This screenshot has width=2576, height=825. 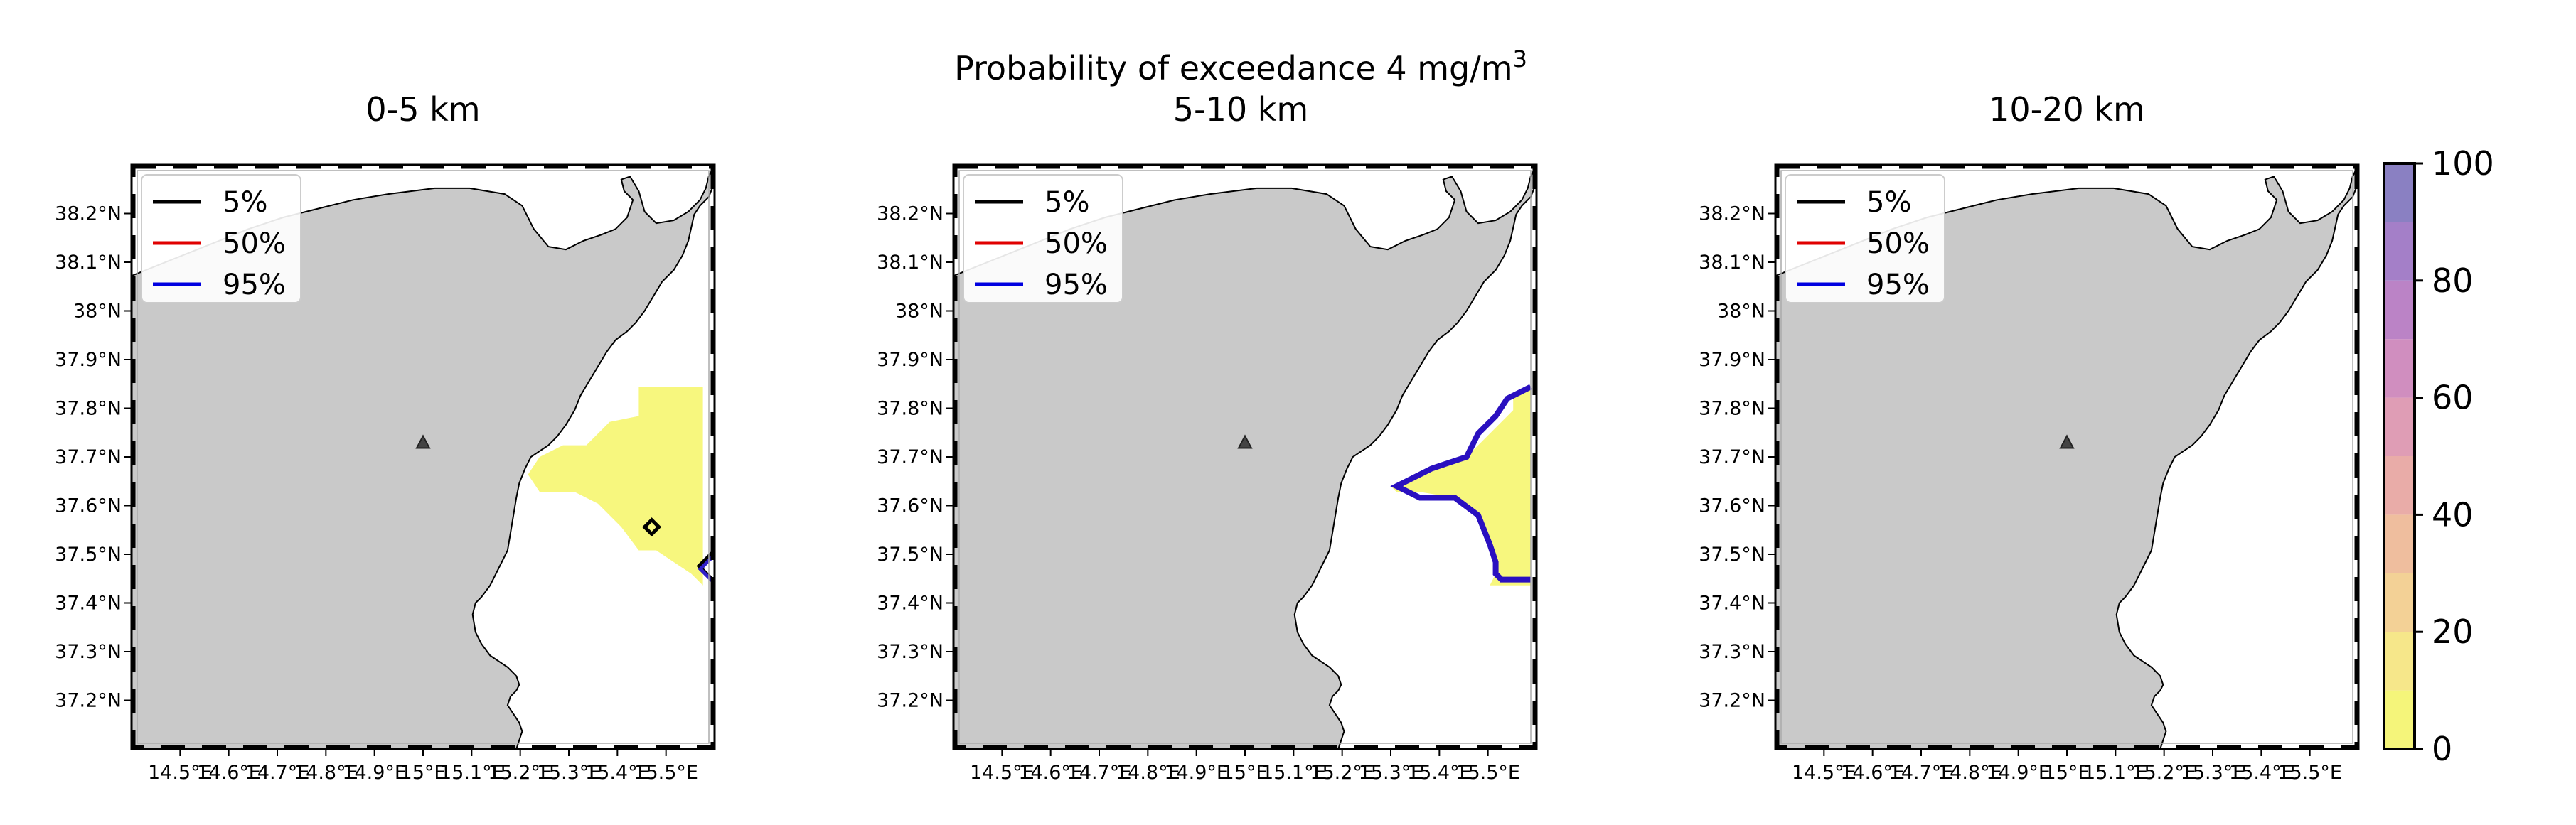 I want to click on colorbar-tick-label: 80, so click(x=2453, y=280).